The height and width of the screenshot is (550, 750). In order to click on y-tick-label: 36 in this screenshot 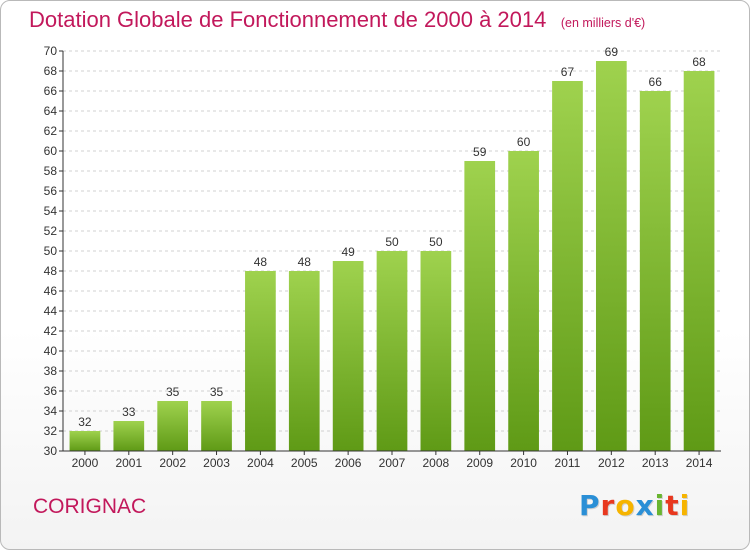, I will do `click(51, 391)`.